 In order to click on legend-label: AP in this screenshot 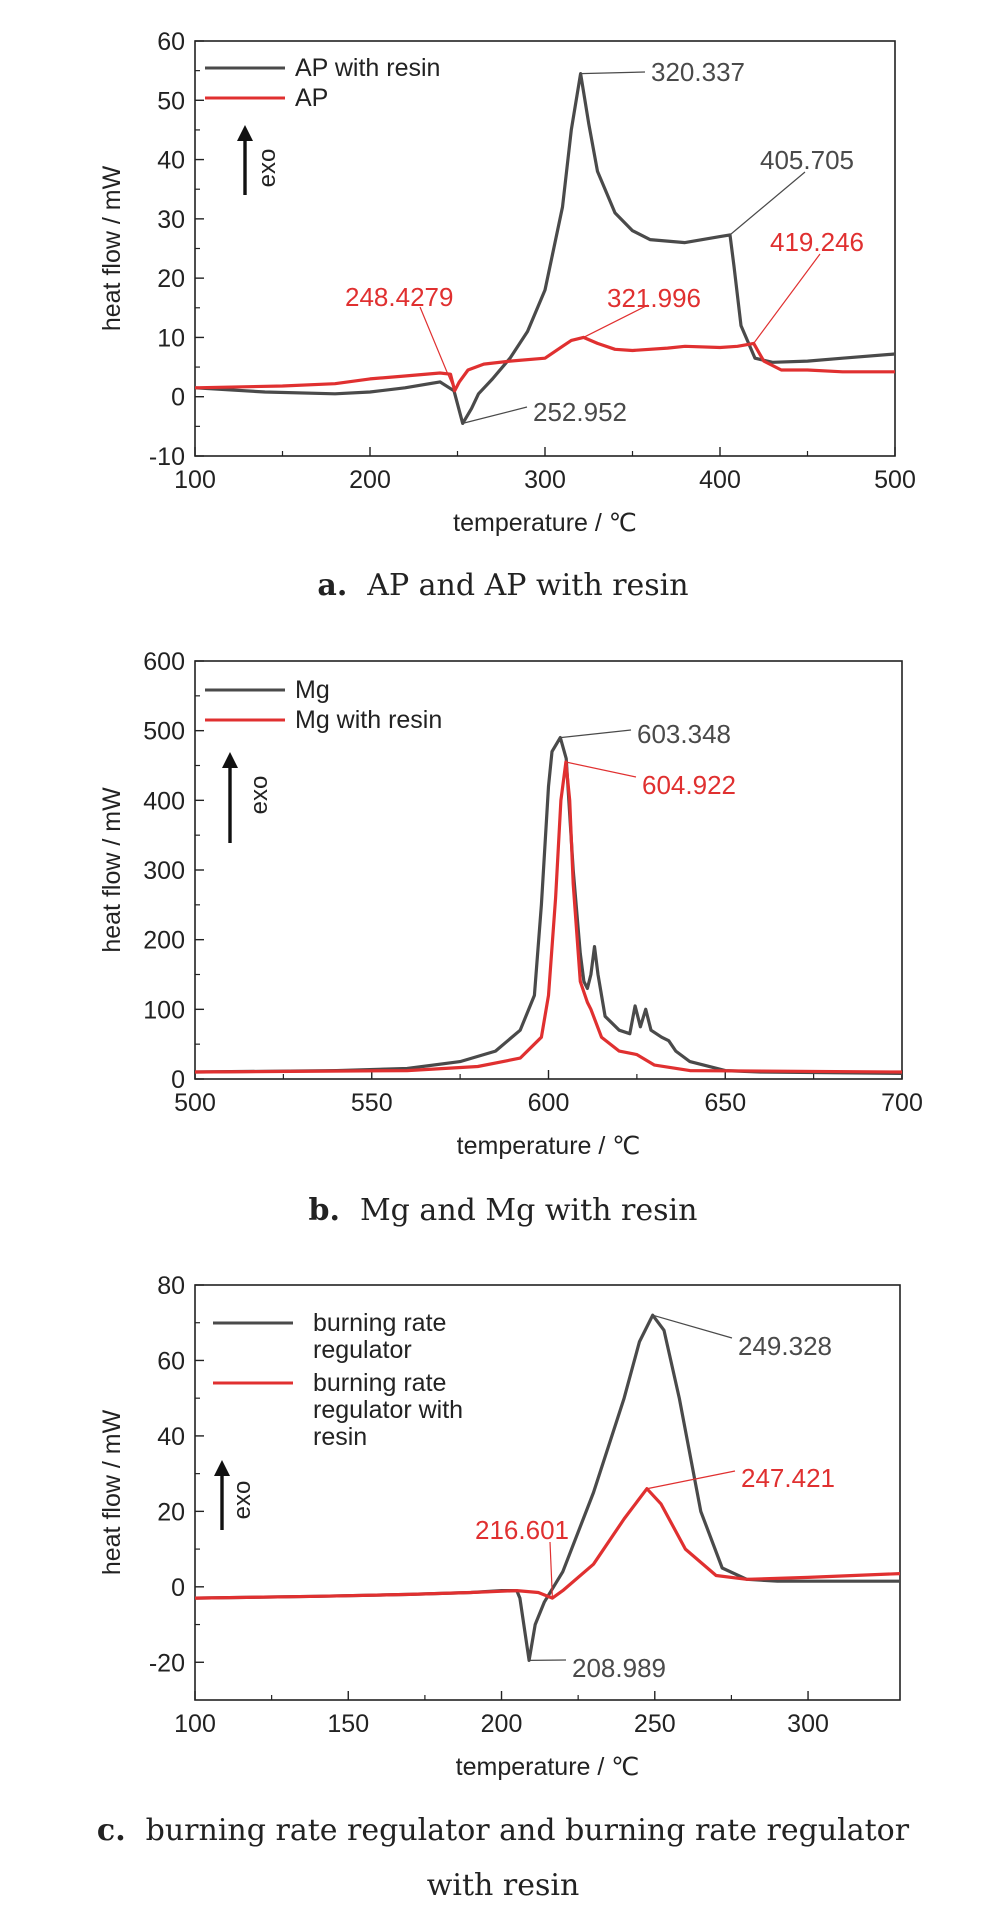, I will do `click(311, 98)`.